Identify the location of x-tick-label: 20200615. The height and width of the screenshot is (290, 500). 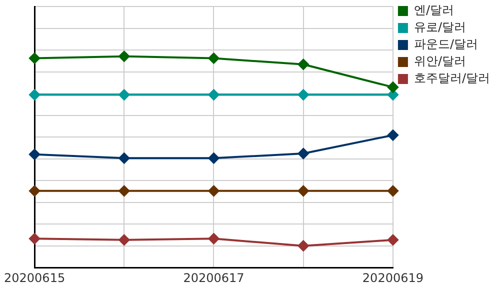
(35, 277).